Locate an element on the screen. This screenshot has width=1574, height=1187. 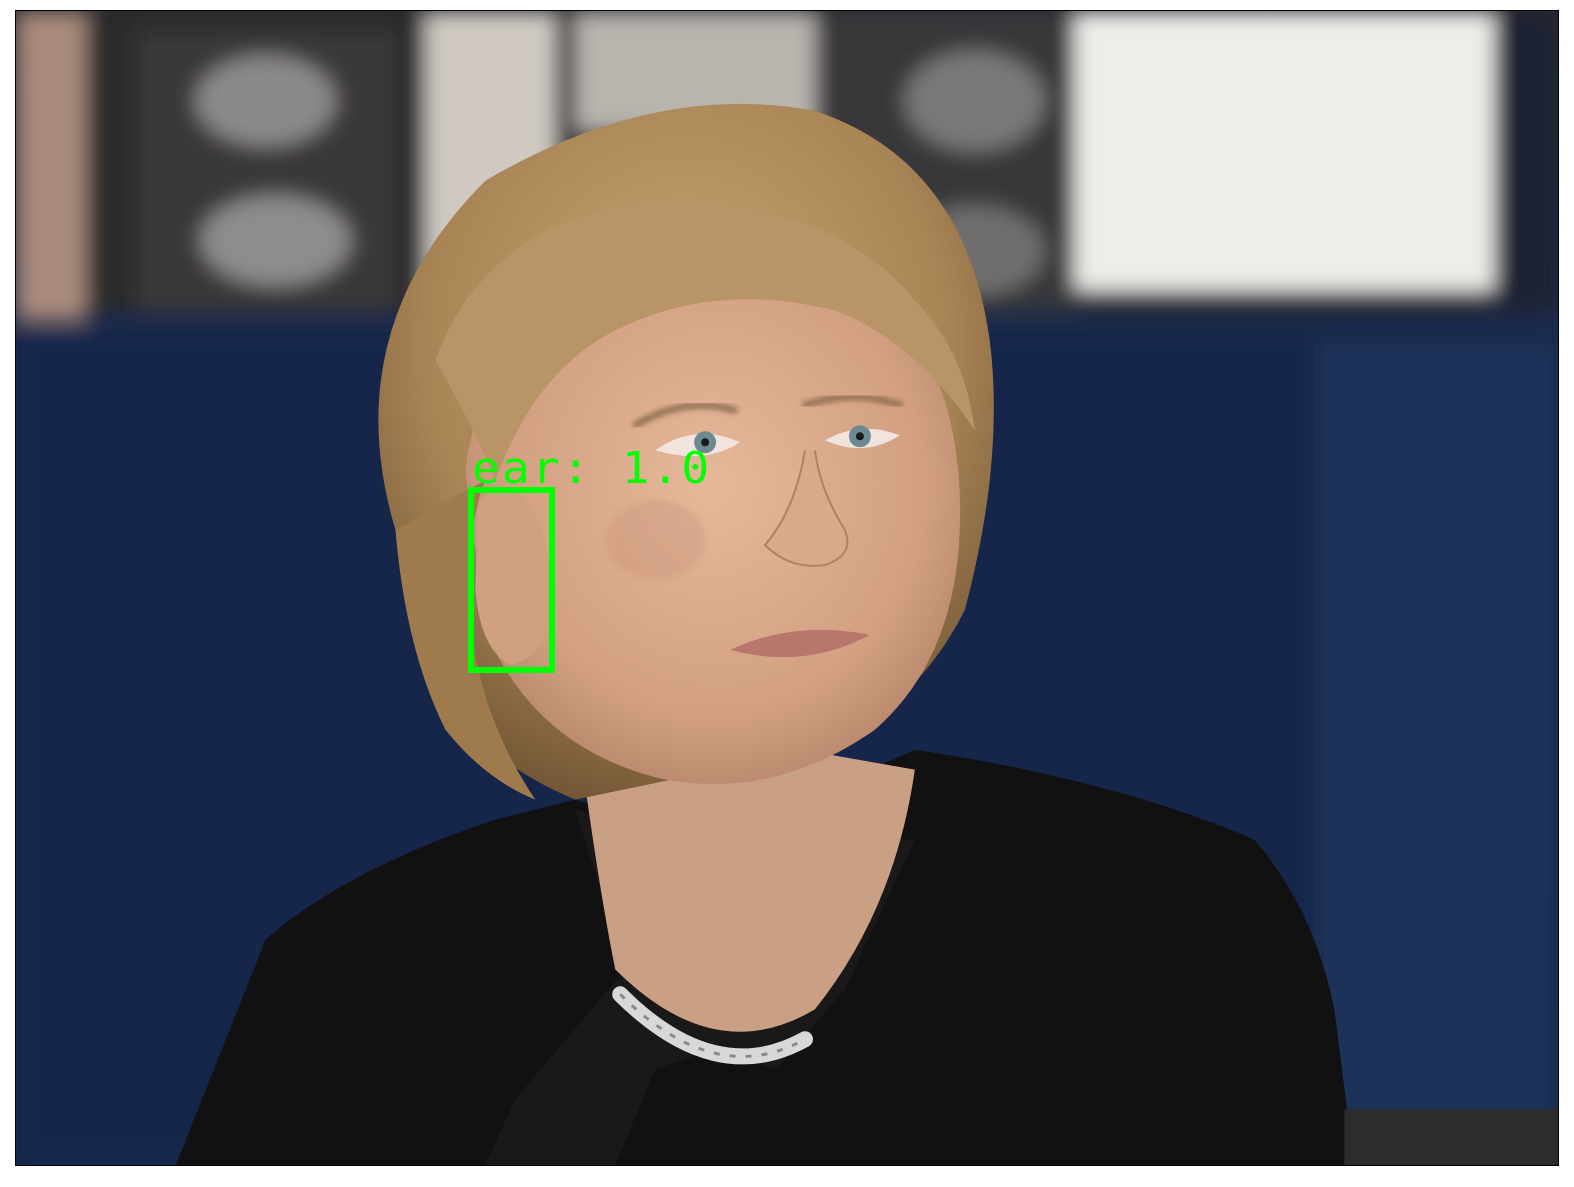
necklace is located at coordinates (712, 1025).